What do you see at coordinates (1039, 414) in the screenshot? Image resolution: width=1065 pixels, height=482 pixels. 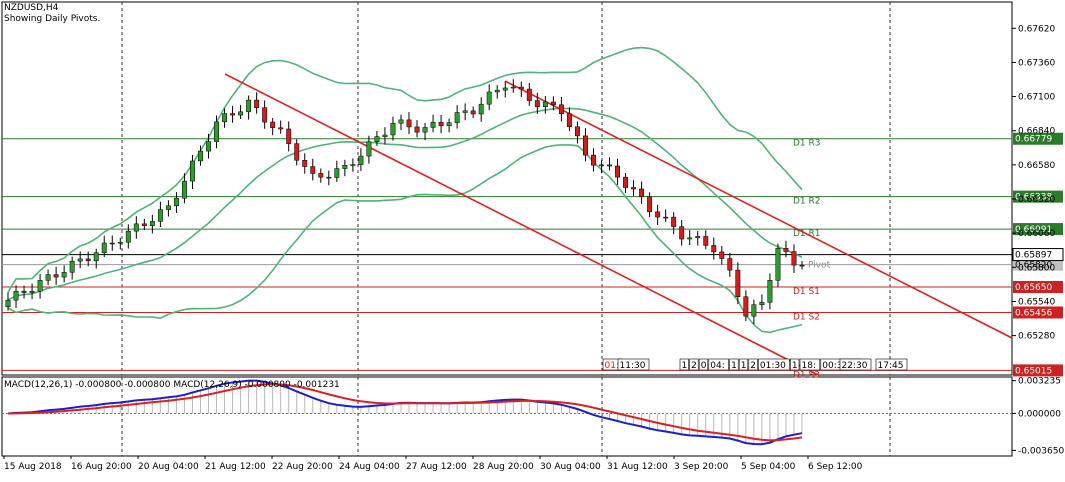 I see `macd-tick-label: 0.000000` at bounding box center [1039, 414].